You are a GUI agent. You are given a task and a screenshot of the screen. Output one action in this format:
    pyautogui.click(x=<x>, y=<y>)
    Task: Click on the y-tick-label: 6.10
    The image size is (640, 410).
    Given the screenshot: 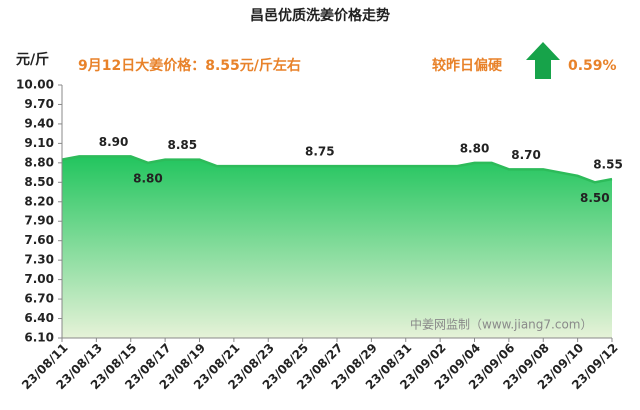 What is the action you would take?
    pyautogui.click(x=39, y=338)
    